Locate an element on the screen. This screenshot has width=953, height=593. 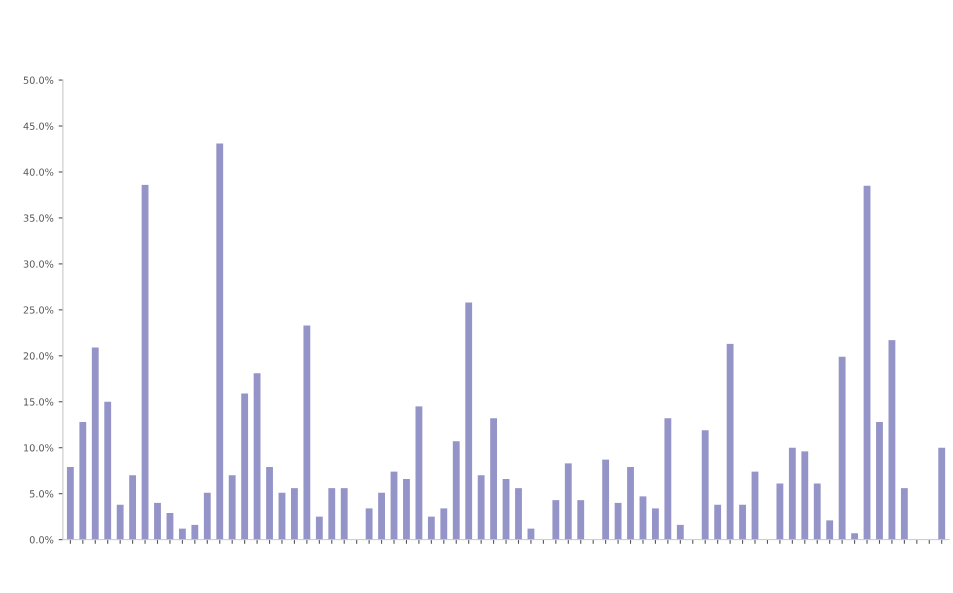
y-tick-label: 20.0% is located at coordinates (39, 356).